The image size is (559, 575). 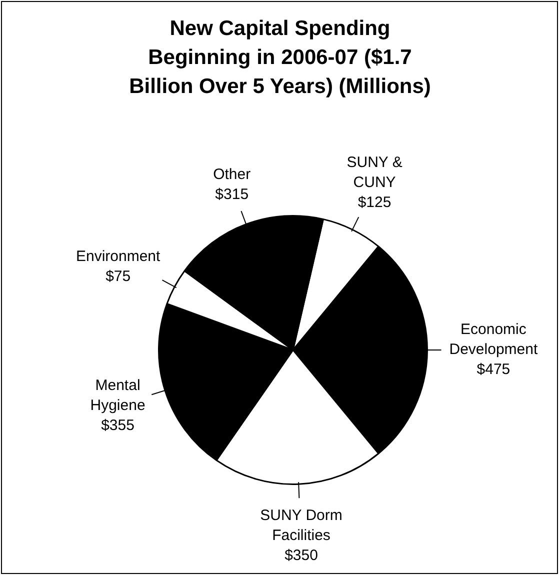 I want to click on slice-label: Economic Development, so click(x=493, y=339).